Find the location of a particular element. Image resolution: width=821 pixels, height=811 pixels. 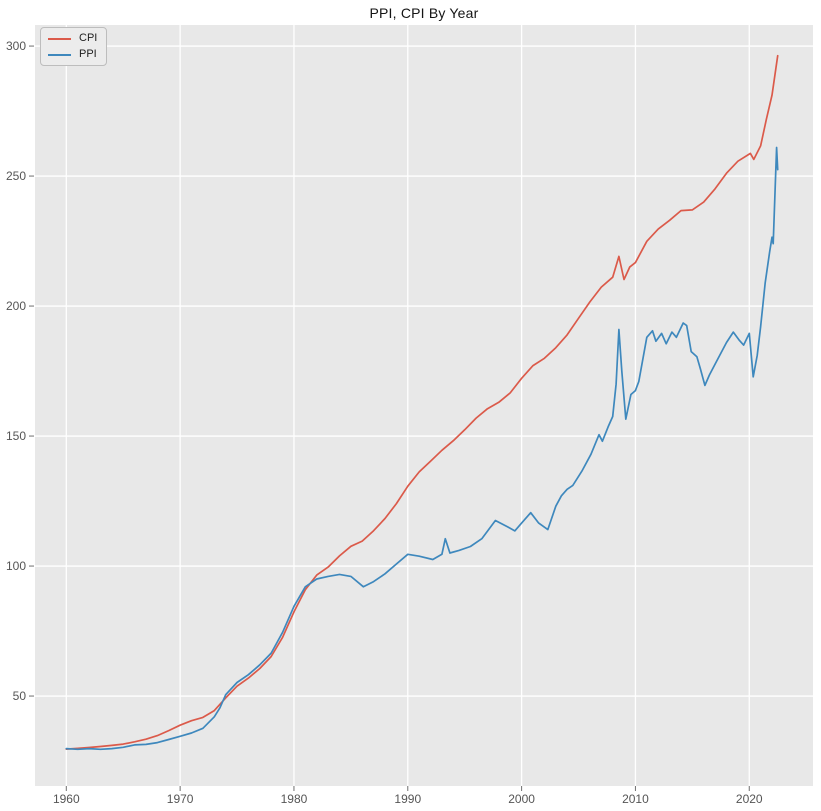

legend-label-cpi: CPI is located at coordinates (88, 38).